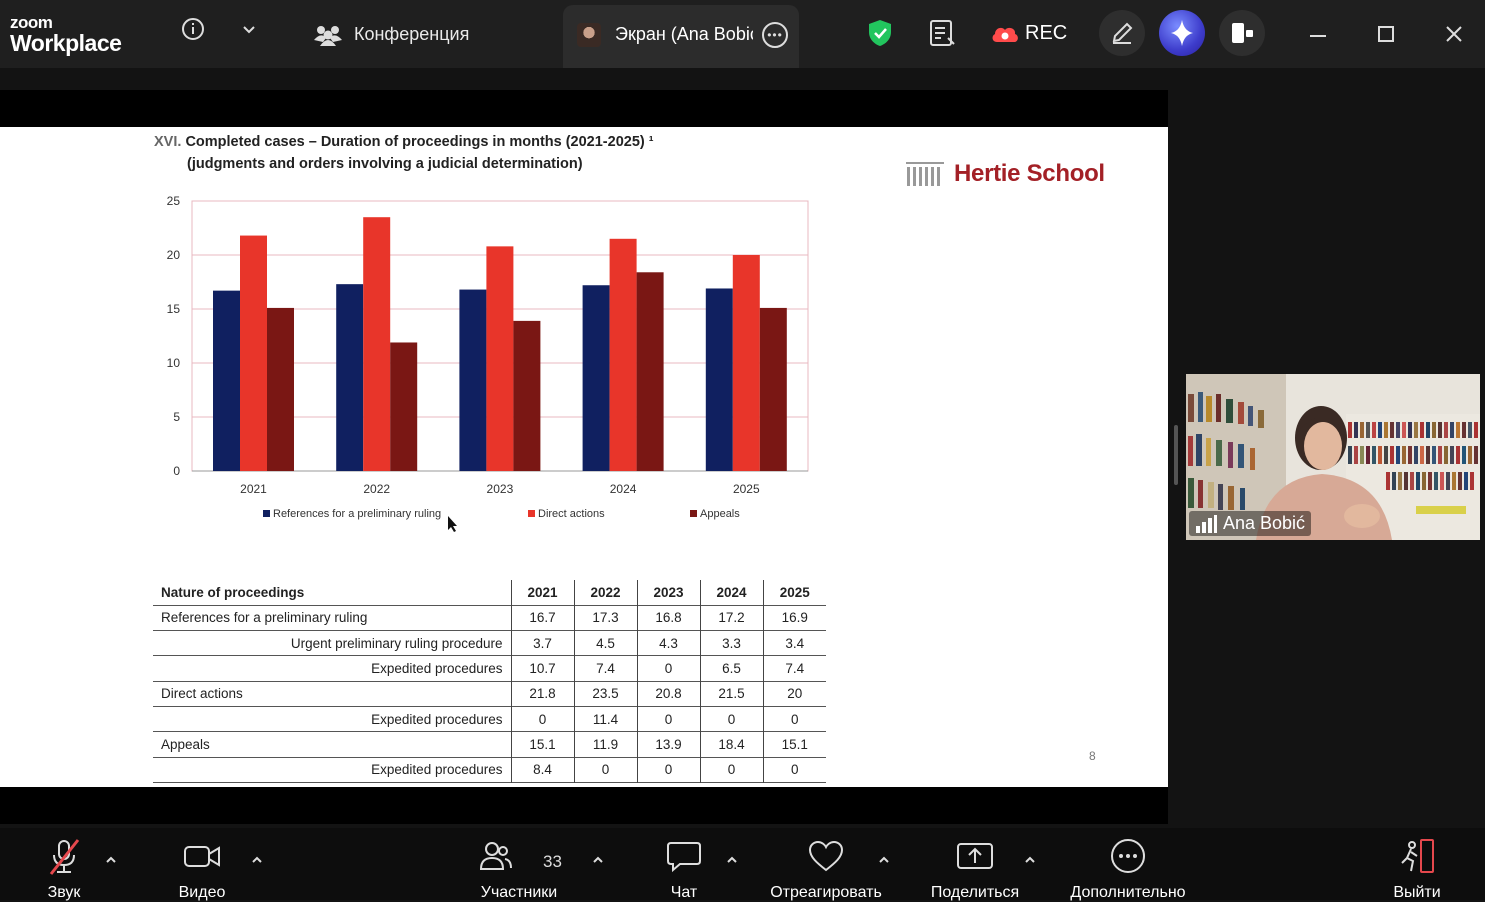 This screenshot has width=1485, height=902. I want to click on react-button: Отреагировать, so click(826, 865).